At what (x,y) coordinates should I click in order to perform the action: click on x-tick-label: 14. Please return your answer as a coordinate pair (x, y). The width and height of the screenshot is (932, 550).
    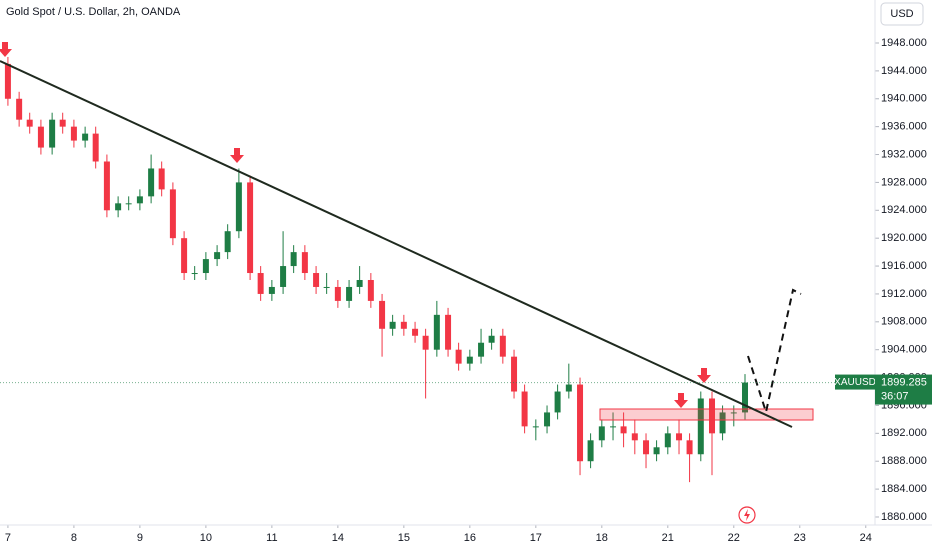
    Looking at the image, I should click on (338, 538).